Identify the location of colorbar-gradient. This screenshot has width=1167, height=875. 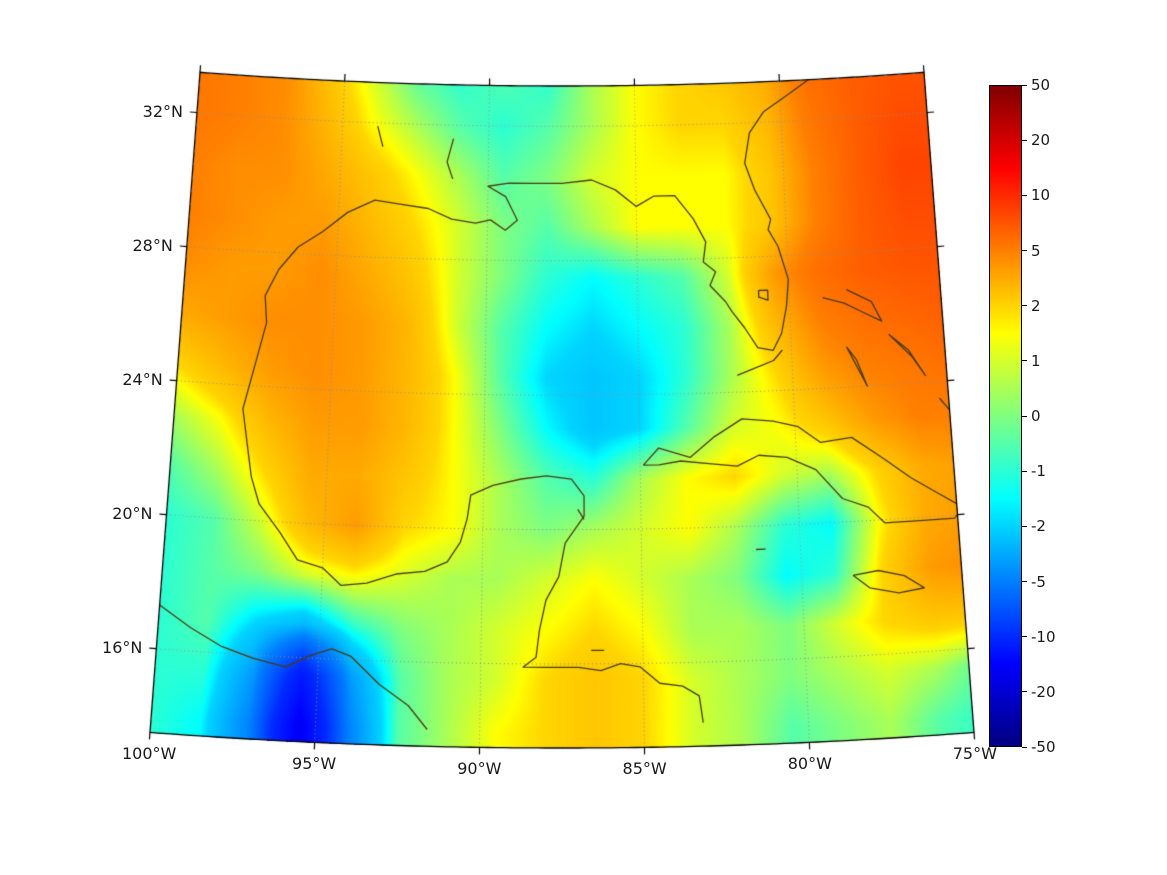
(1005, 416).